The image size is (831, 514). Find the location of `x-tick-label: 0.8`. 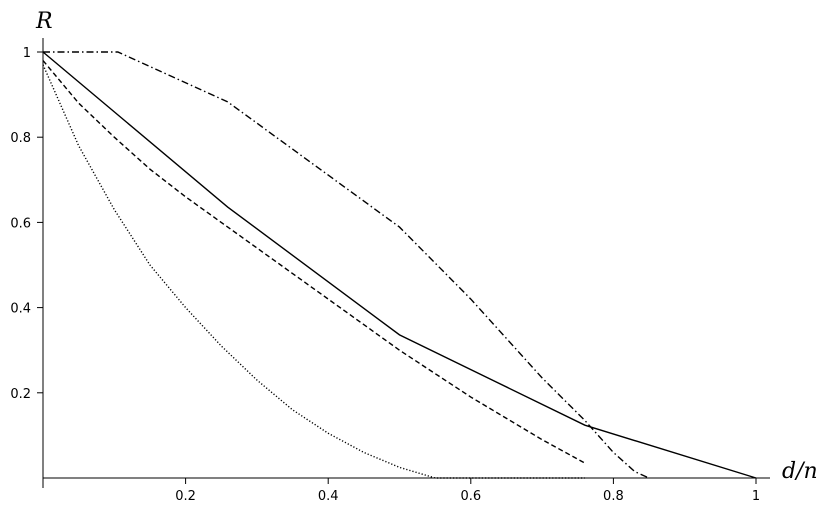

x-tick-label: 0.8 is located at coordinates (613, 496).